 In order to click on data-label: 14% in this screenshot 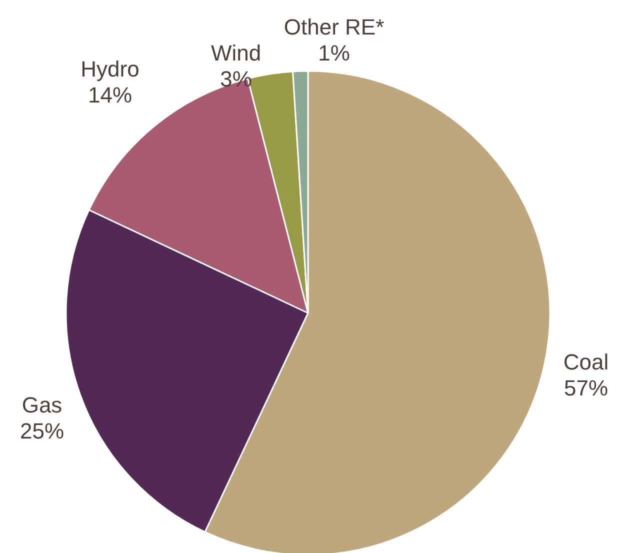, I will do `click(110, 95)`.